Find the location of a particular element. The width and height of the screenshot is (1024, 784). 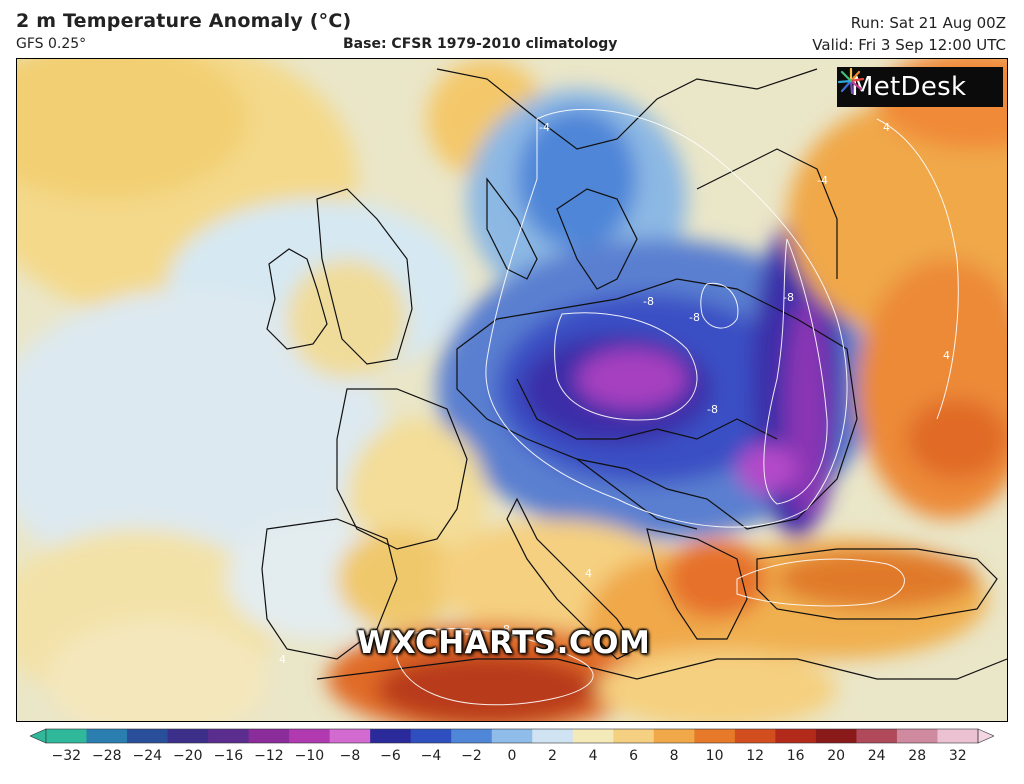

colorbar-tick-label: 28 is located at coordinates (917, 756).